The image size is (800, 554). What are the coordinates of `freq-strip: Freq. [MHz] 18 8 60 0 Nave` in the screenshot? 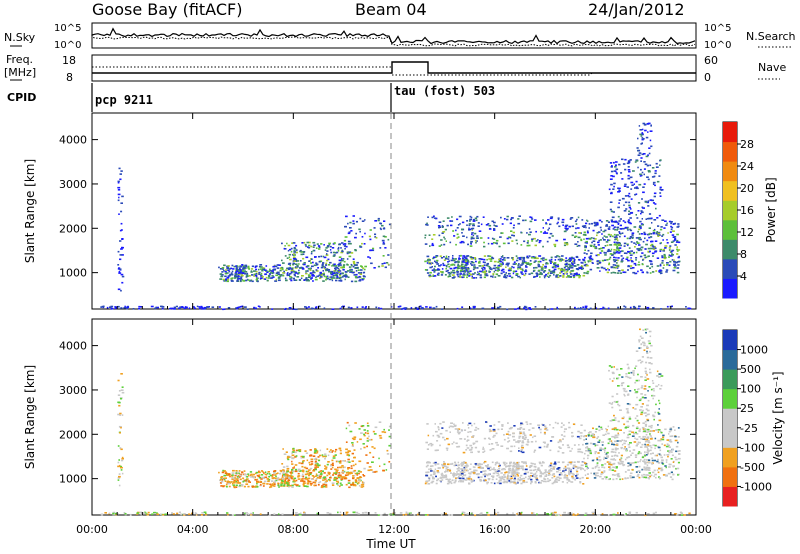 It's located at (395, 68).